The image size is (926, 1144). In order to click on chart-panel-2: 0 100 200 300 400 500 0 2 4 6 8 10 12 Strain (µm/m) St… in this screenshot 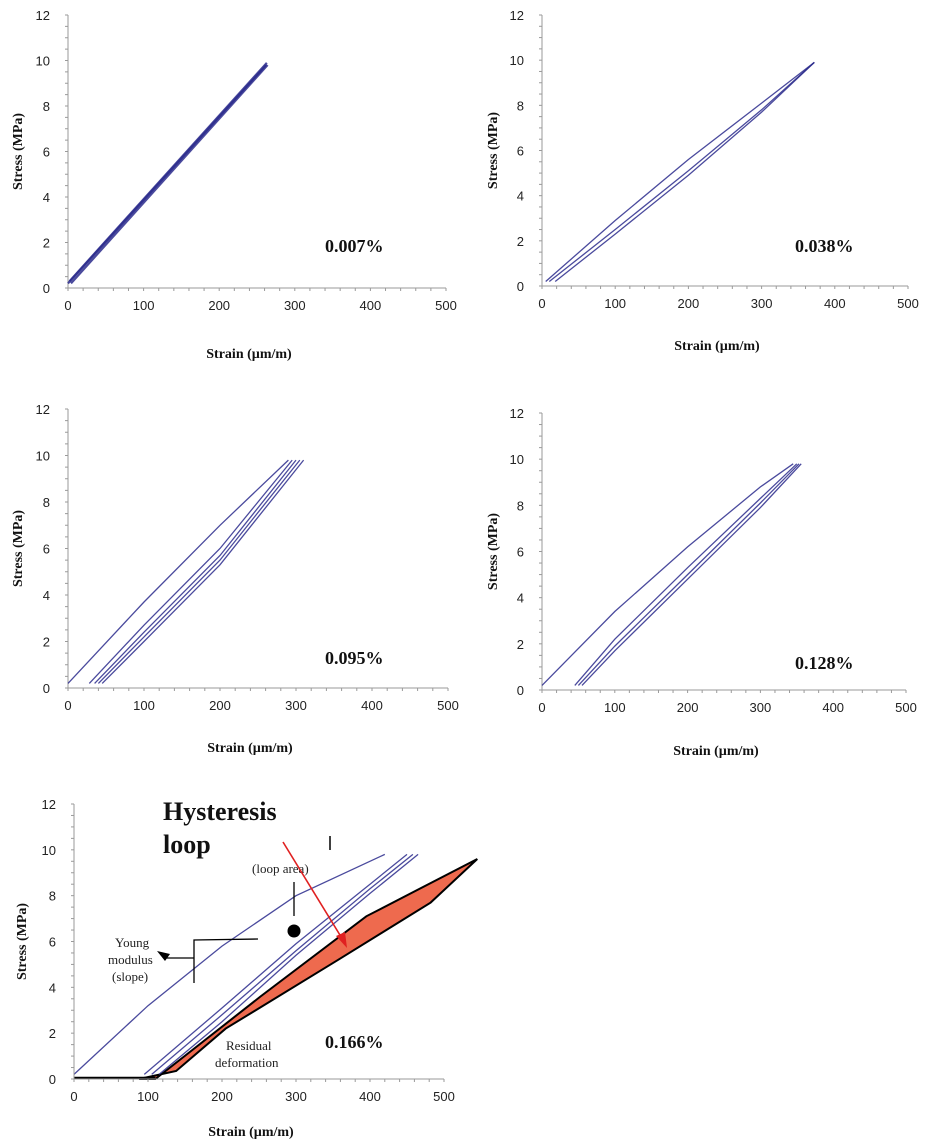, I will do `click(702, 181)`.